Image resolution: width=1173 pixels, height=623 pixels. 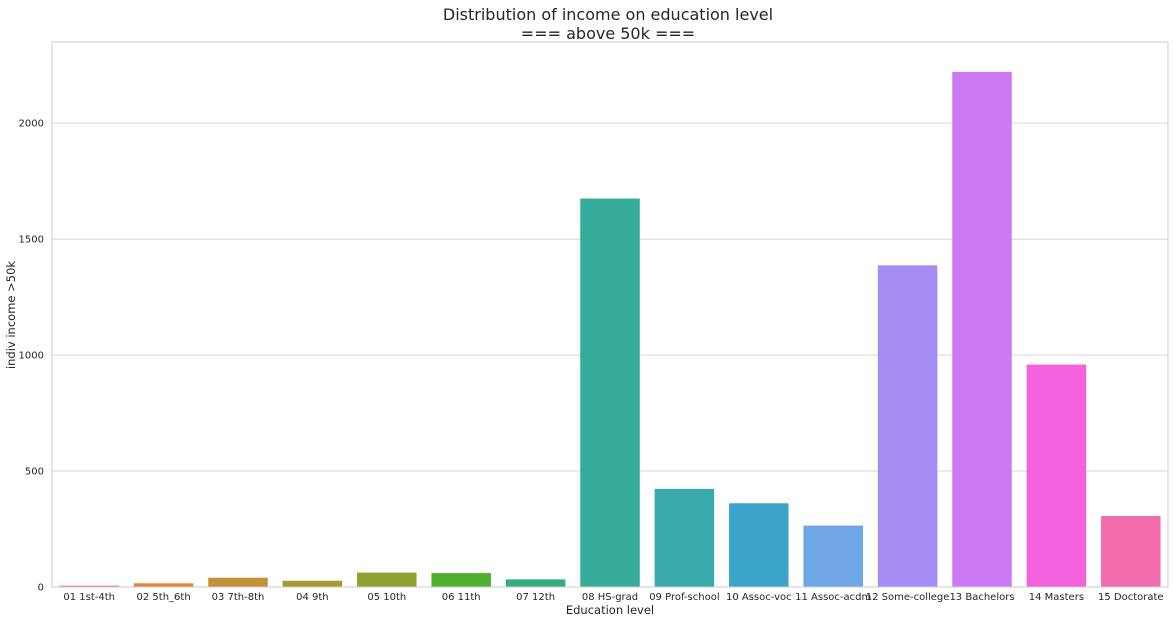 What do you see at coordinates (386, 597) in the screenshot?
I see `x-tick-label: 05 10th` at bounding box center [386, 597].